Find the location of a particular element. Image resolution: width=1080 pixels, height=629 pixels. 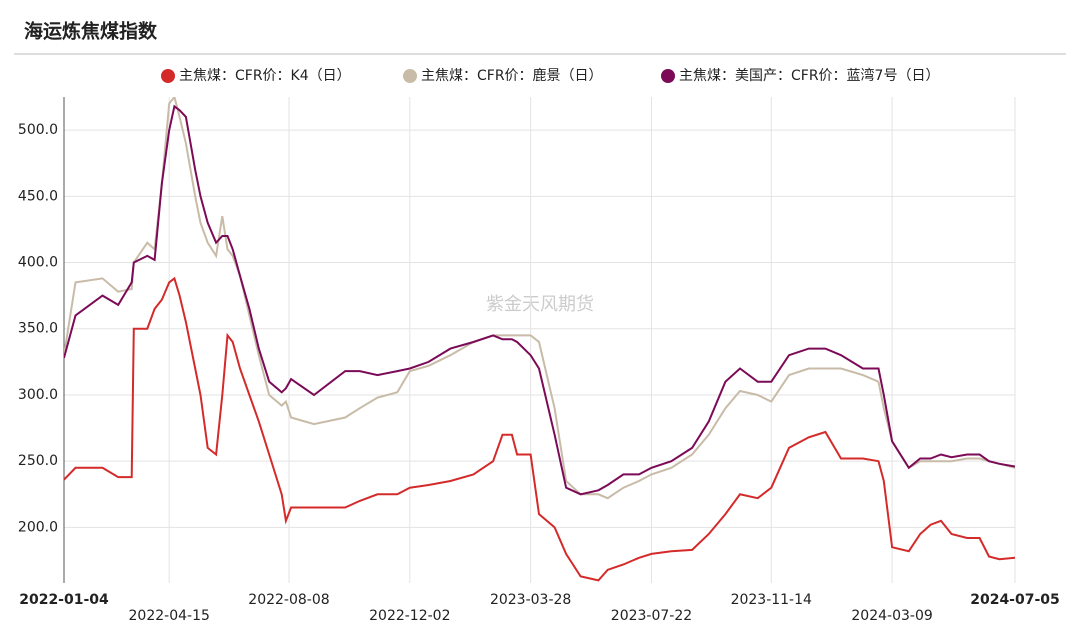

x-tick-label: 2023-11-14 is located at coordinates (771, 600).